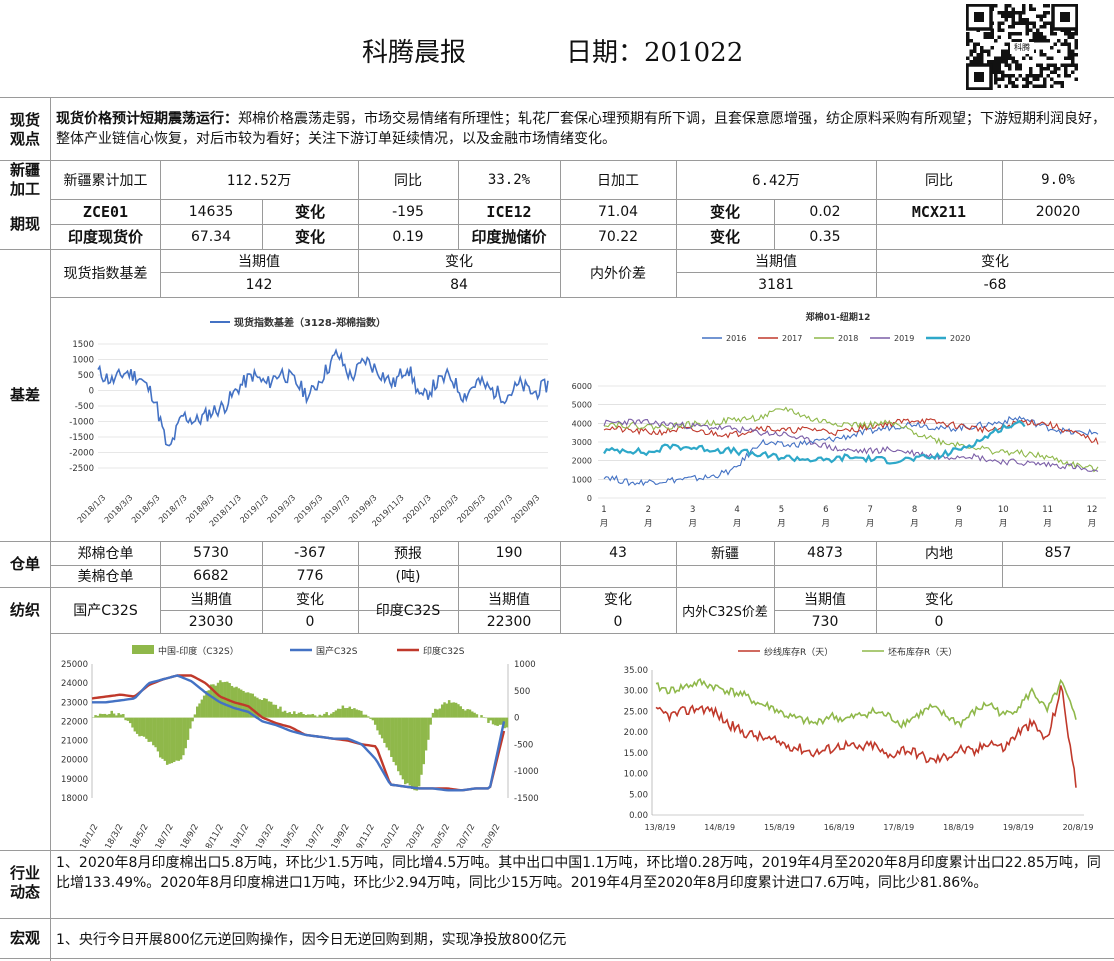 This screenshot has width=1114, height=961. What do you see at coordinates (74, 684) in the screenshot?
I see `y-tick-label: 24000` at bounding box center [74, 684].